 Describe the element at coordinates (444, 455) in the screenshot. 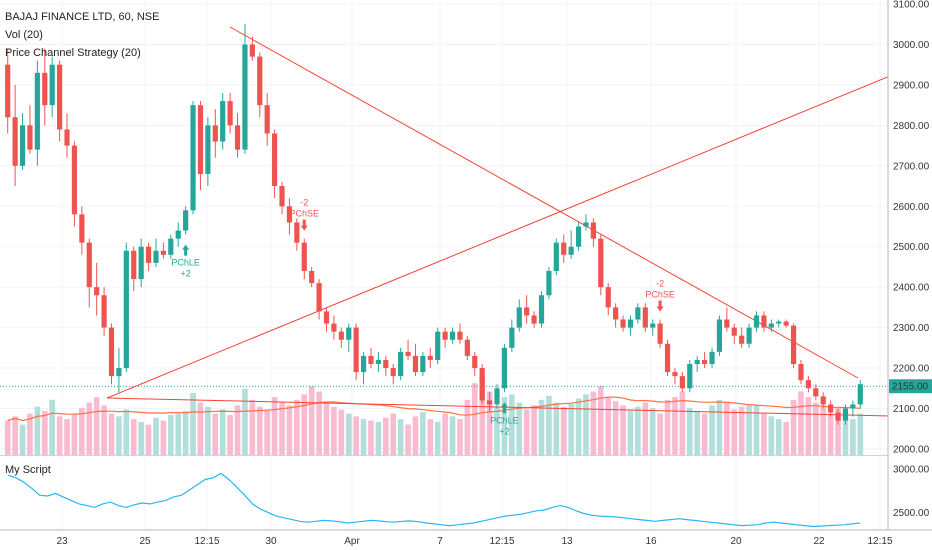

I see `pane-separator` at that location.